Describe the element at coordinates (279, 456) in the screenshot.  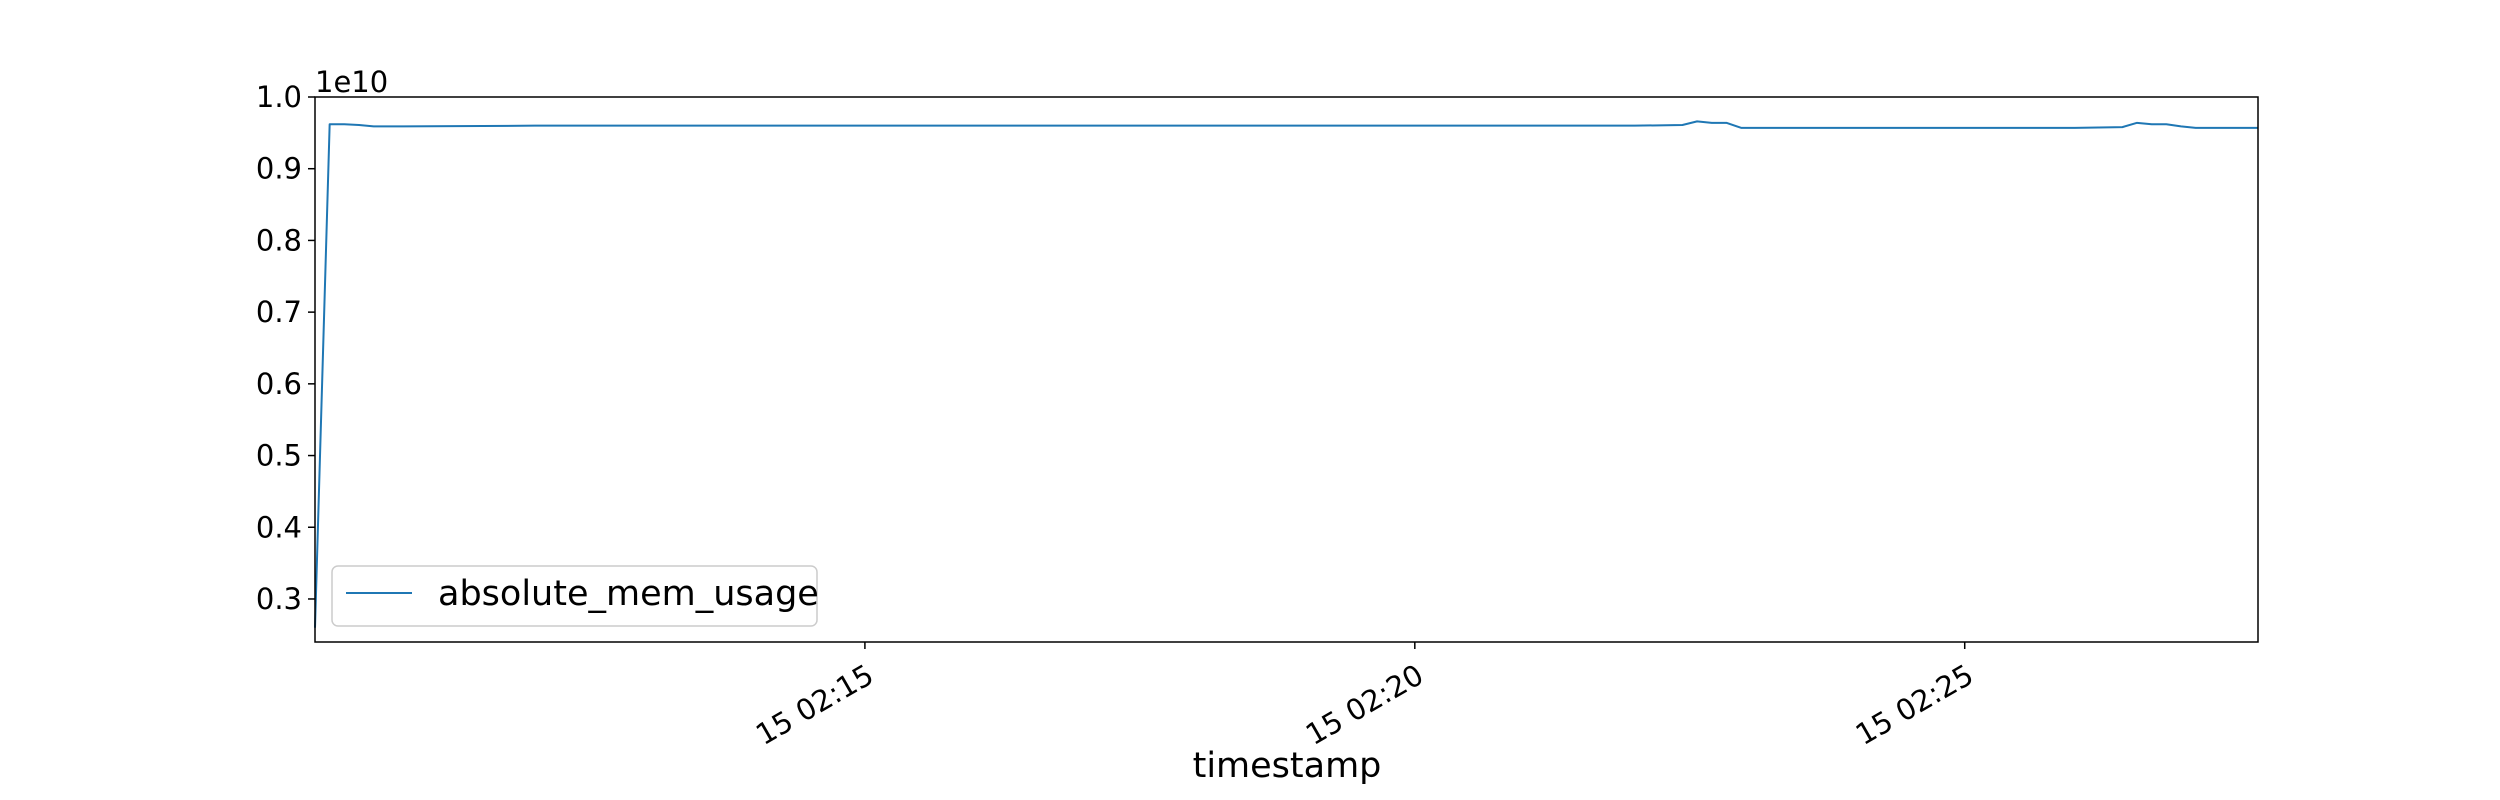
I see `y-tick-label: 0.5` at that location.